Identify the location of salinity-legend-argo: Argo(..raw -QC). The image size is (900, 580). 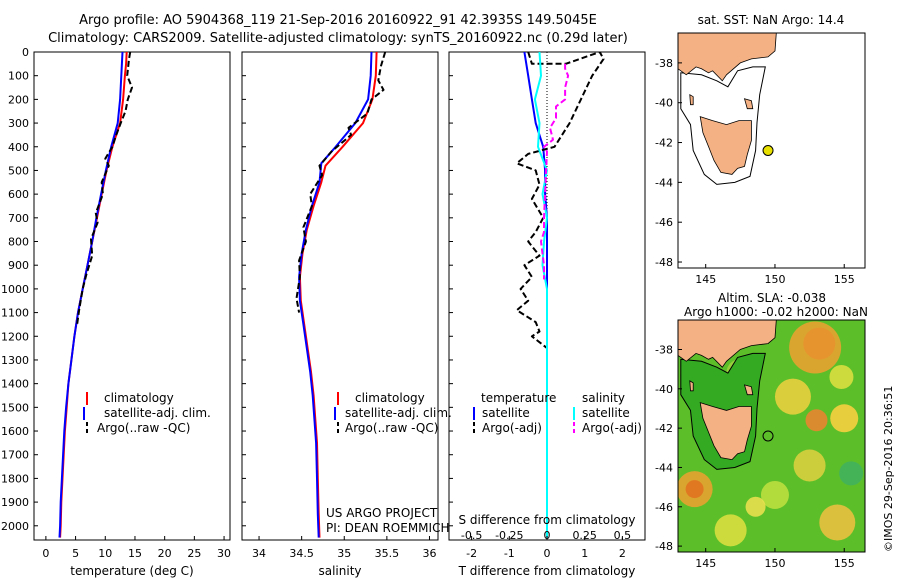
(391, 428).